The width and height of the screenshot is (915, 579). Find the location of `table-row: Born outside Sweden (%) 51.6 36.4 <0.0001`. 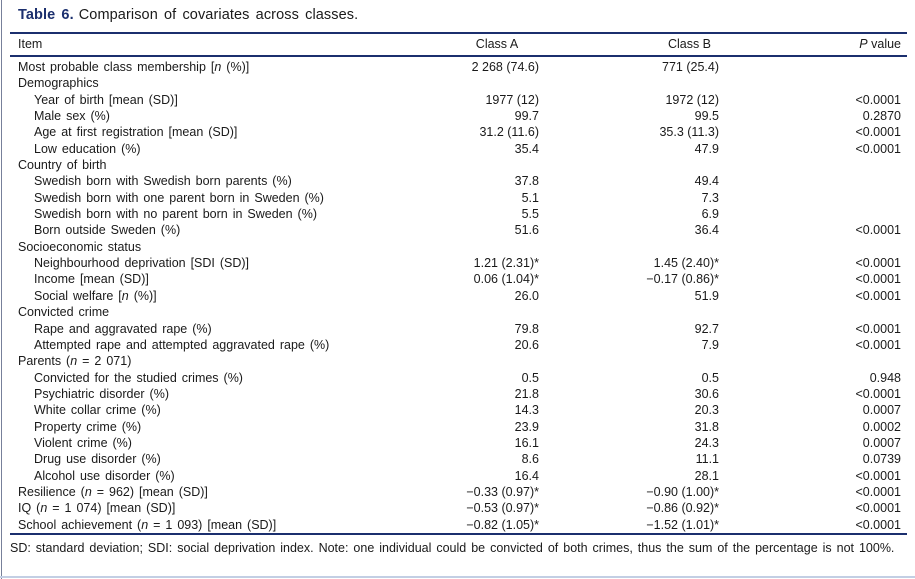

table-row: Born outside Sweden (%) 51.6 36.4 <0.0001 is located at coordinates (458, 230).